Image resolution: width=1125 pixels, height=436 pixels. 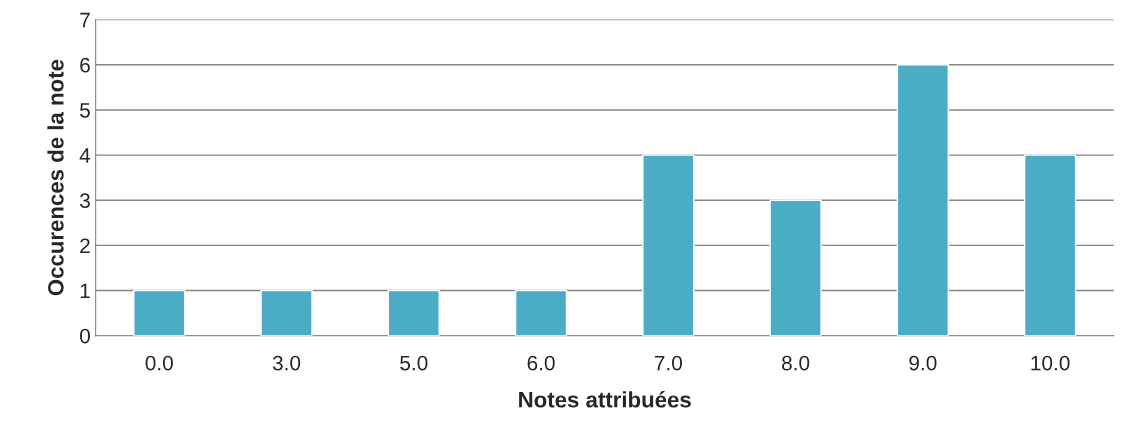 I want to click on x-tick-label: 3.0, so click(x=286, y=363).